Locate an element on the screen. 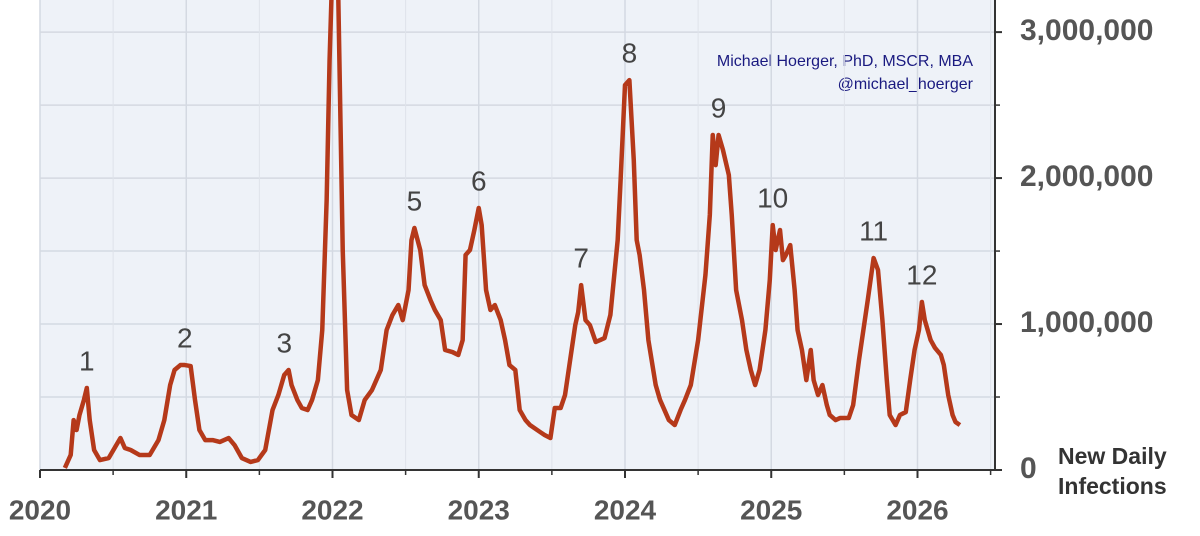 The width and height of the screenshot is (1200, 536). wave-label: 8 is located at coordinates (630, 53).